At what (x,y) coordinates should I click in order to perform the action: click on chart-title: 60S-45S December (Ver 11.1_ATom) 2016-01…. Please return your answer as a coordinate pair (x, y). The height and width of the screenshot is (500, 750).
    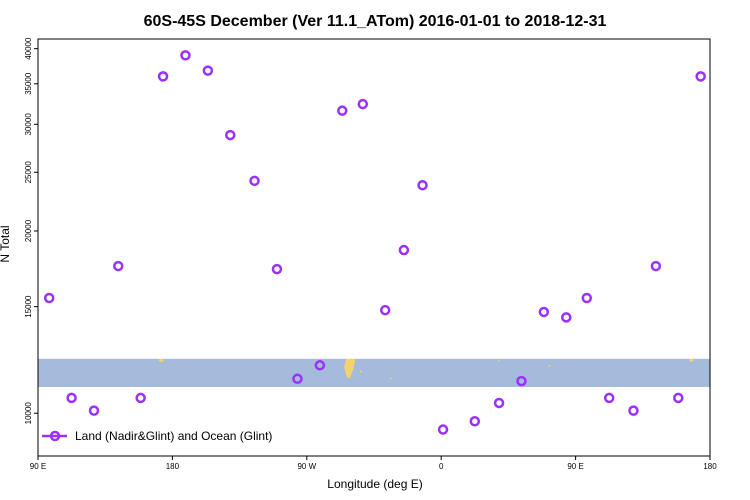
    Looking at the image, I should click on (375, 21).